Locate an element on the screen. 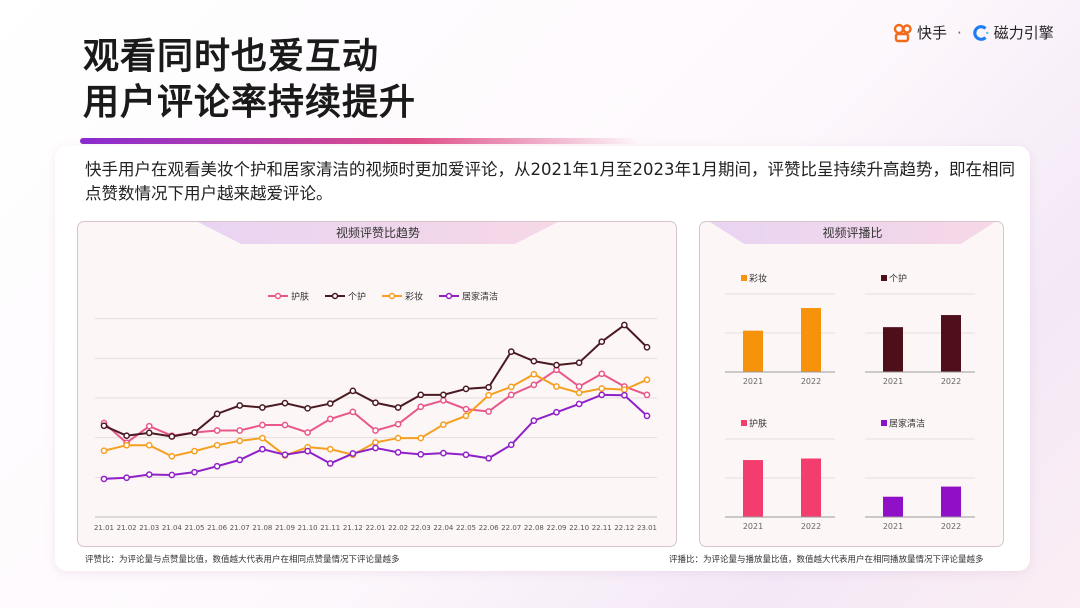 This screenshot has width=1080, height=608. x-tick-label: 22.12 is located at coordinates (624, 528).